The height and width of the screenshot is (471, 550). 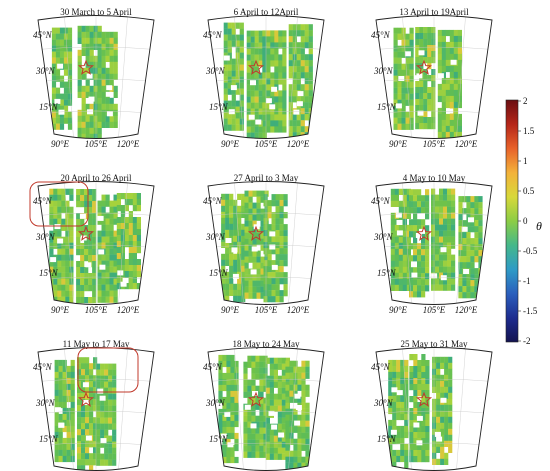 What do you see at coordinates (69, 243) in the screenshot?
I see `graticule-meridian` at bounding box center [69, 243].